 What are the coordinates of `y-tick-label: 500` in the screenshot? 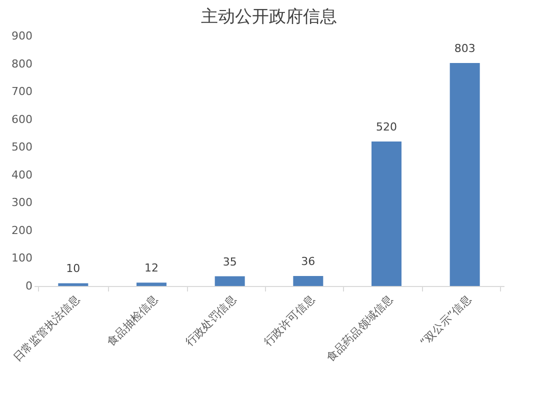 It's located at (22, 147).